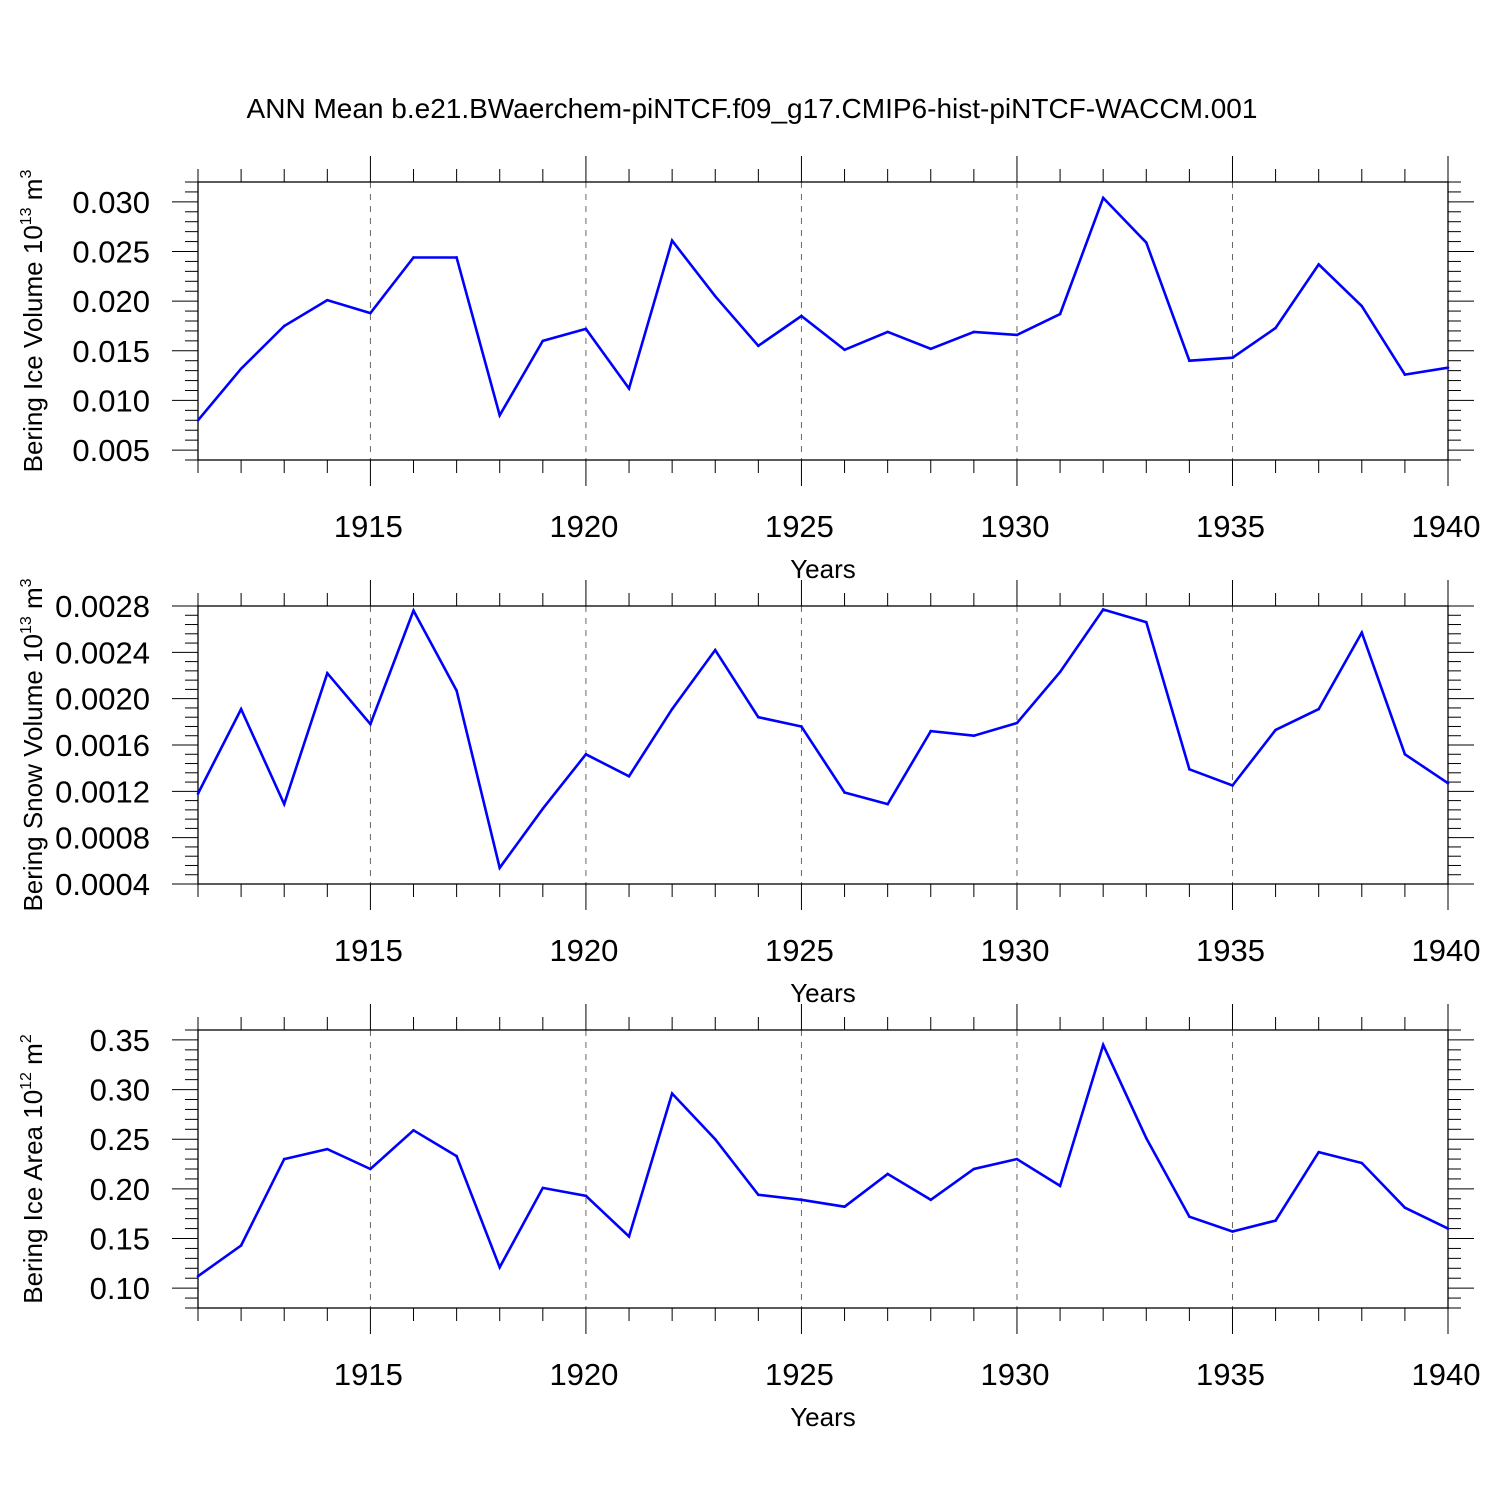  Describe the element at coordinates (111, 400) in the screenshot. I see `y-tick-label: 0.010` at that location.